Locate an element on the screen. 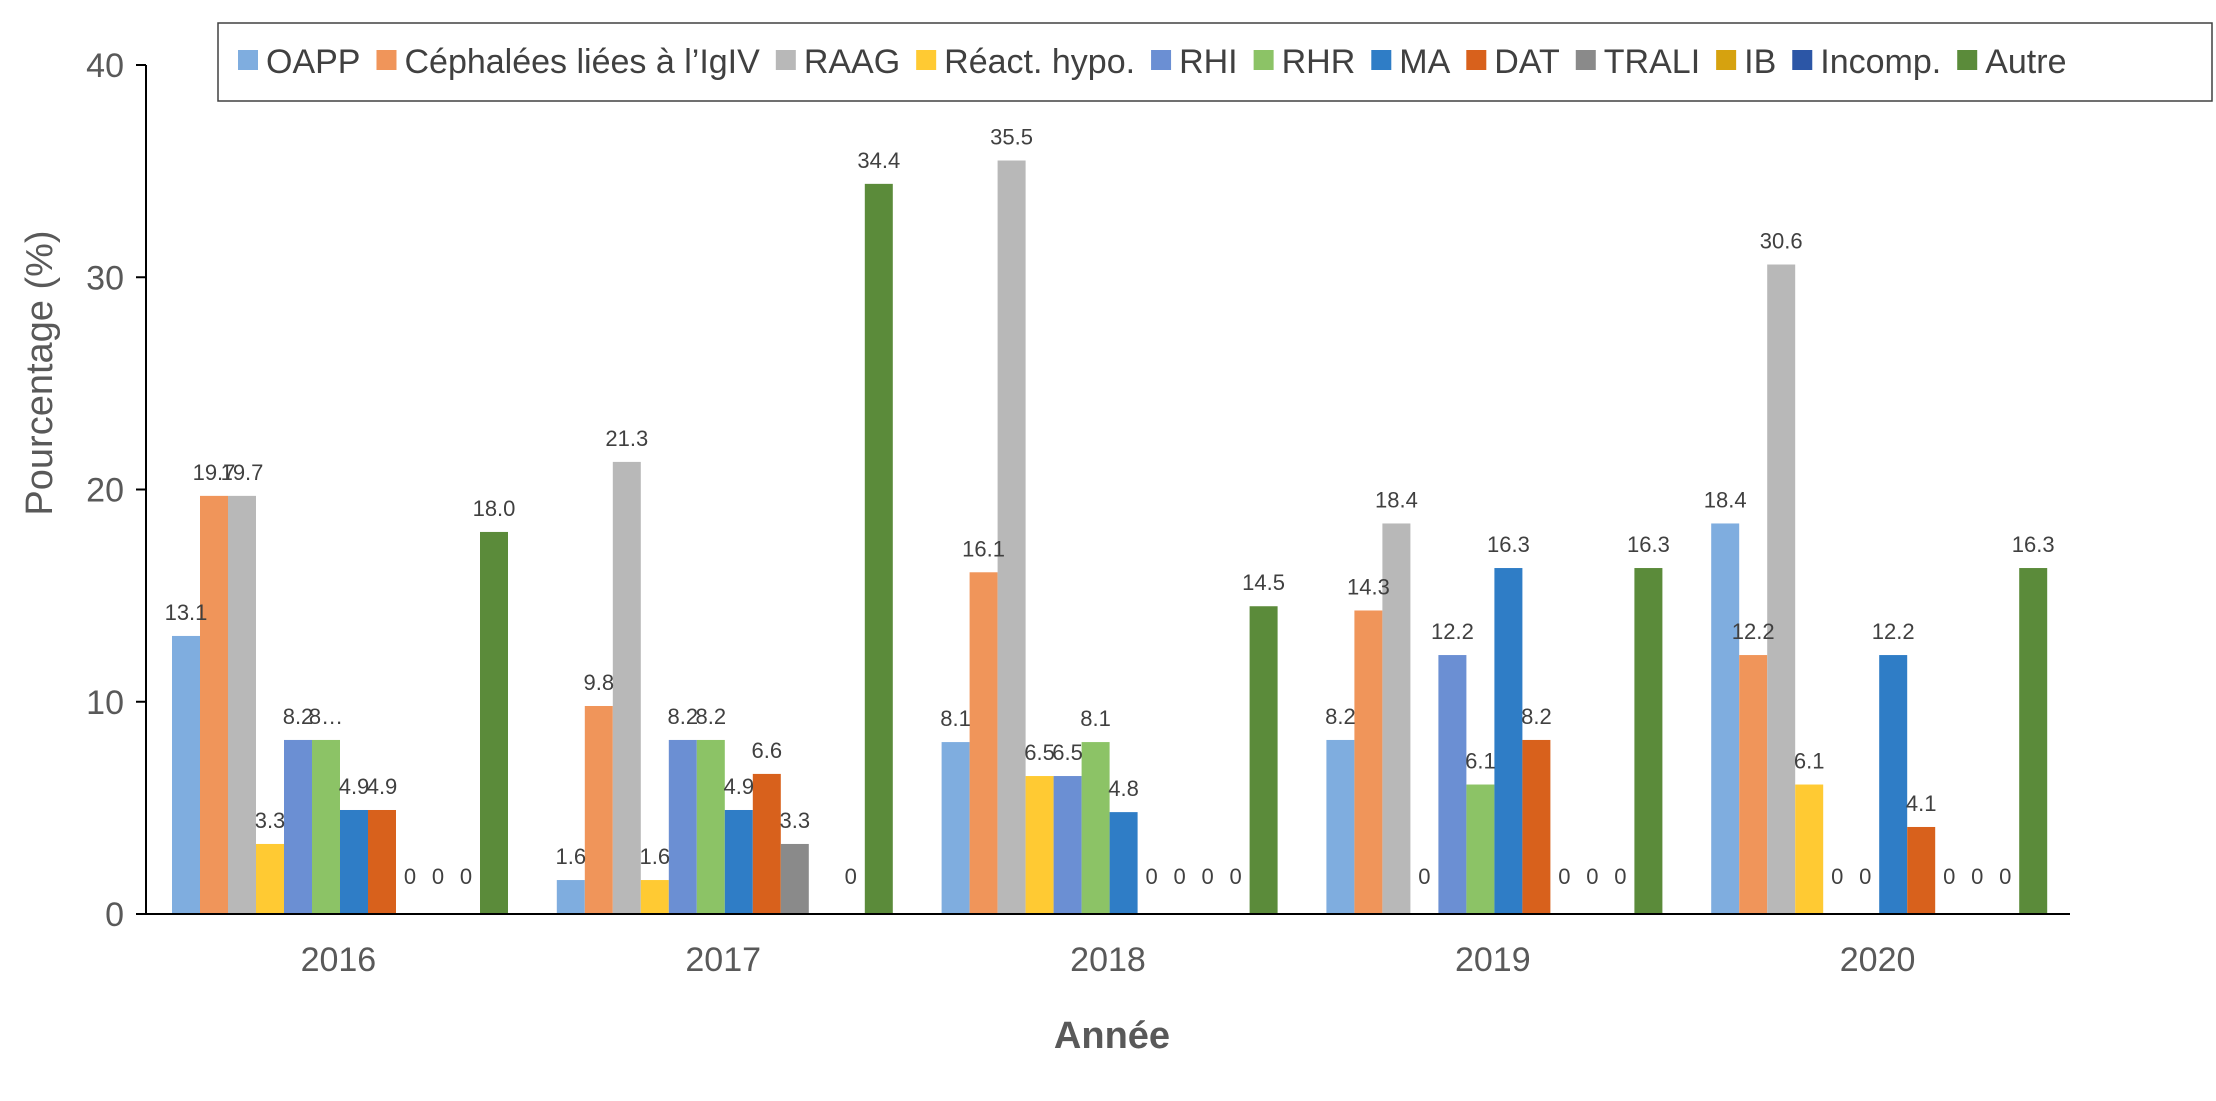 Image resolution: width=2216 pixels, height=1101 pixels. data-label: 16.1 is located at coordinates (983, 548).